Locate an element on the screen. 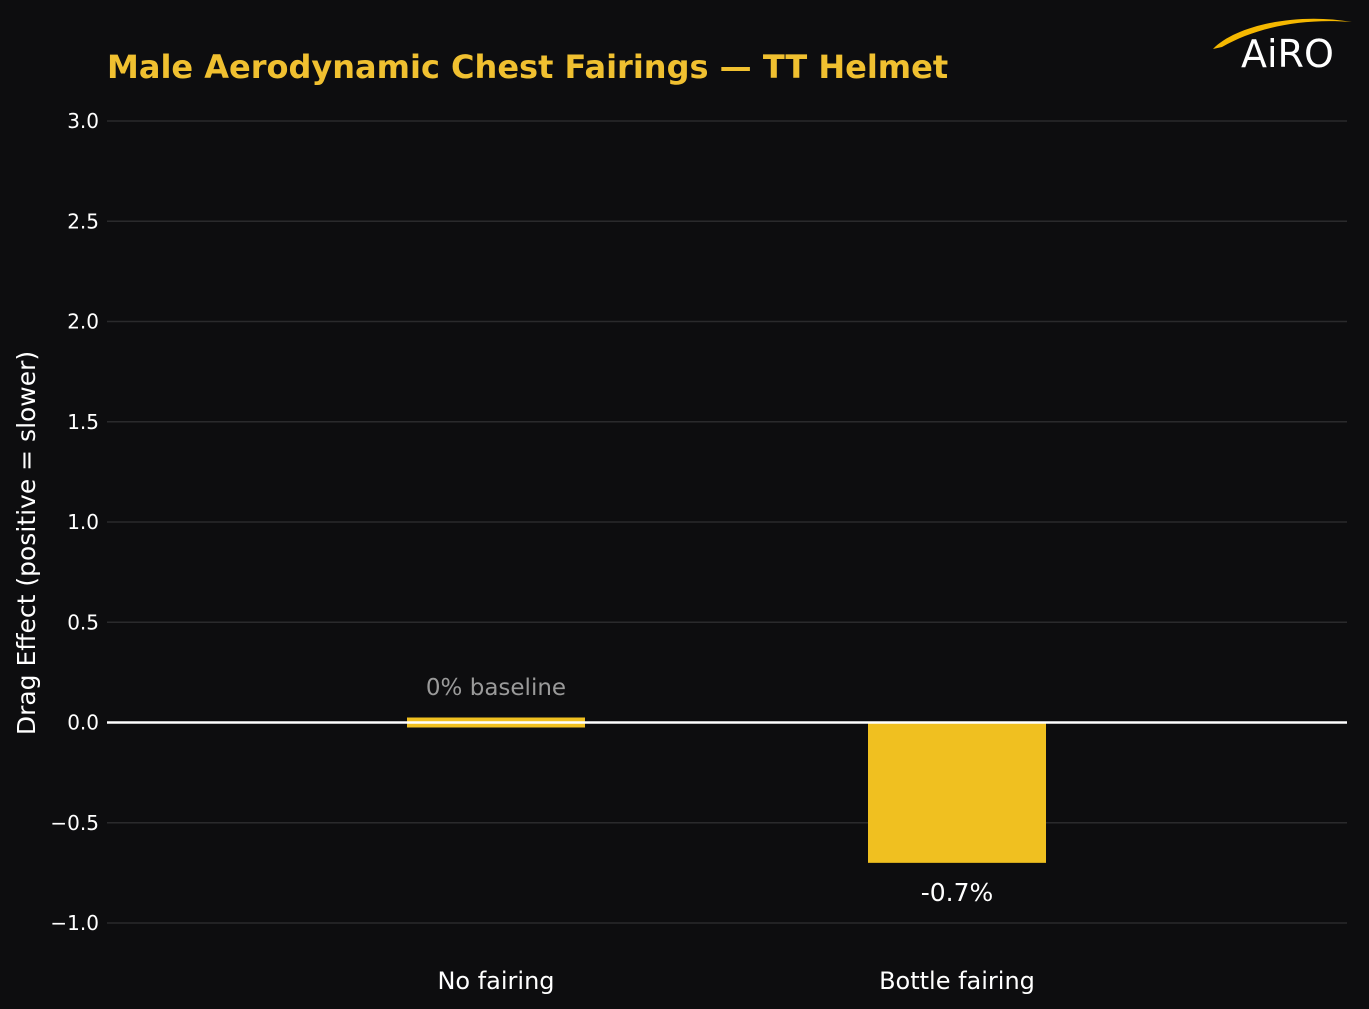 This screenshot has height=1009, width=1369. y-tick-label: 1.5 is located at coordinates (83, 422).